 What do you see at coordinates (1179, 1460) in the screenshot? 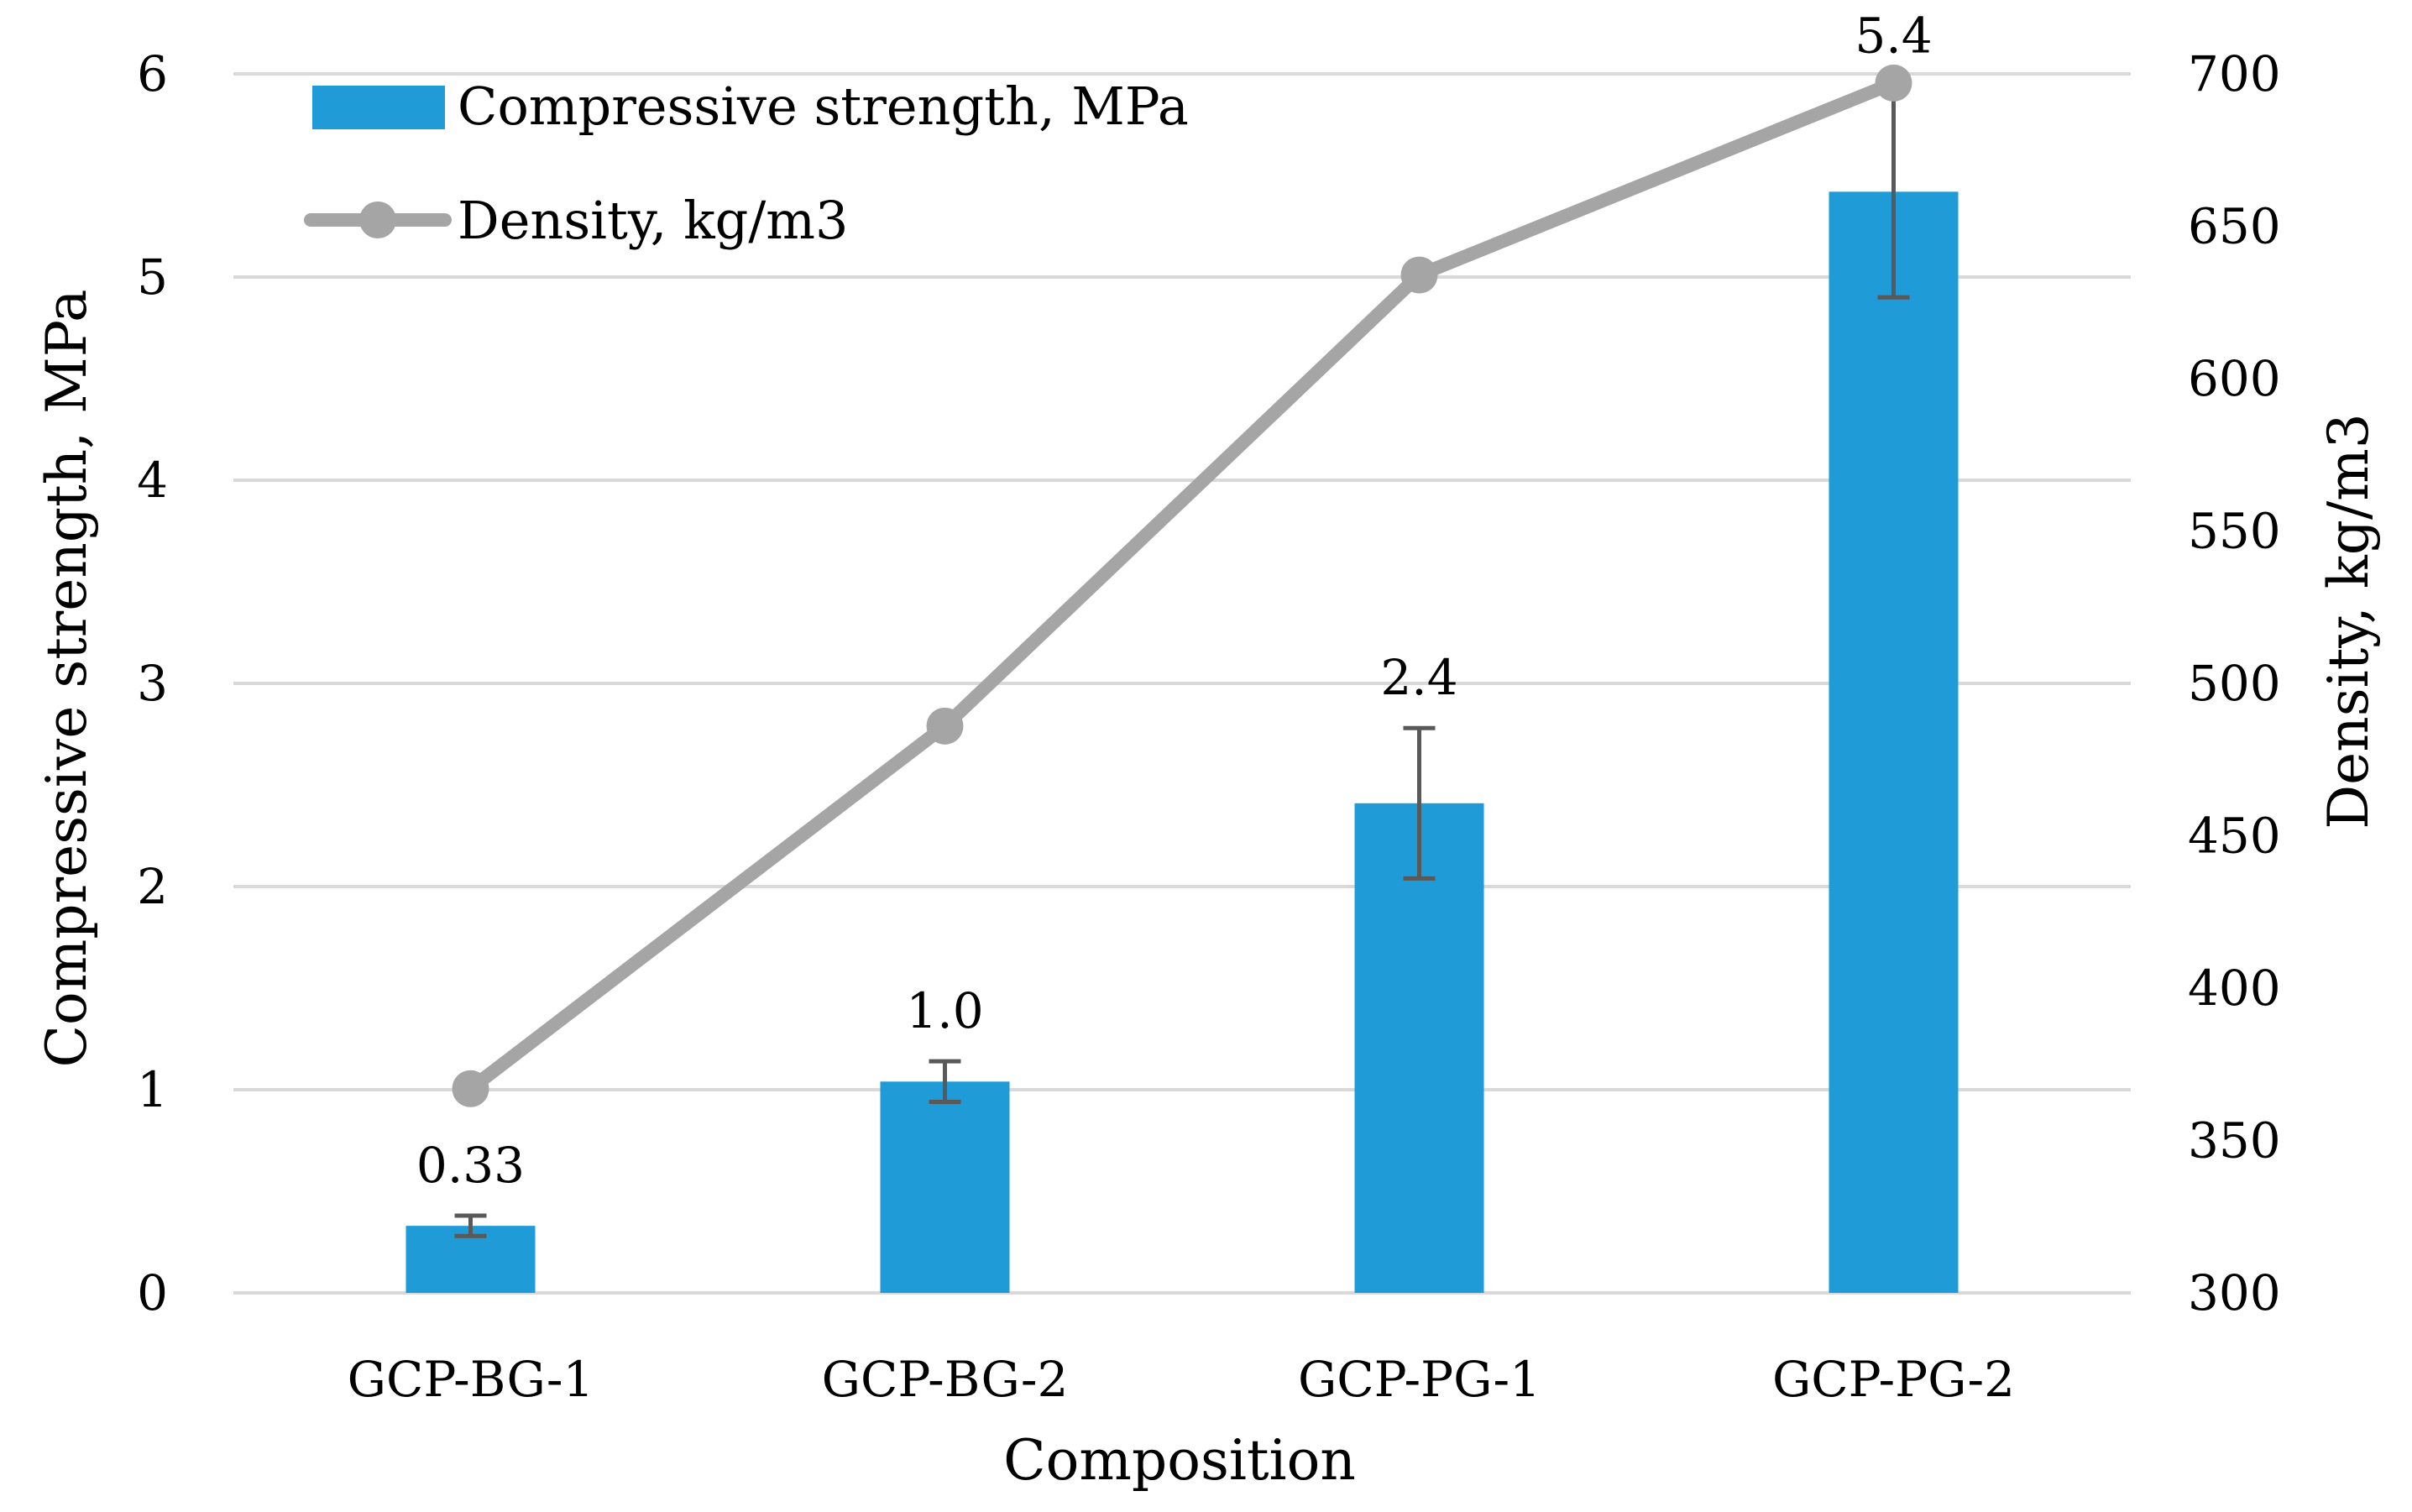
I see `x-axis-title: Composition` at bounding box center [1179, 1460].